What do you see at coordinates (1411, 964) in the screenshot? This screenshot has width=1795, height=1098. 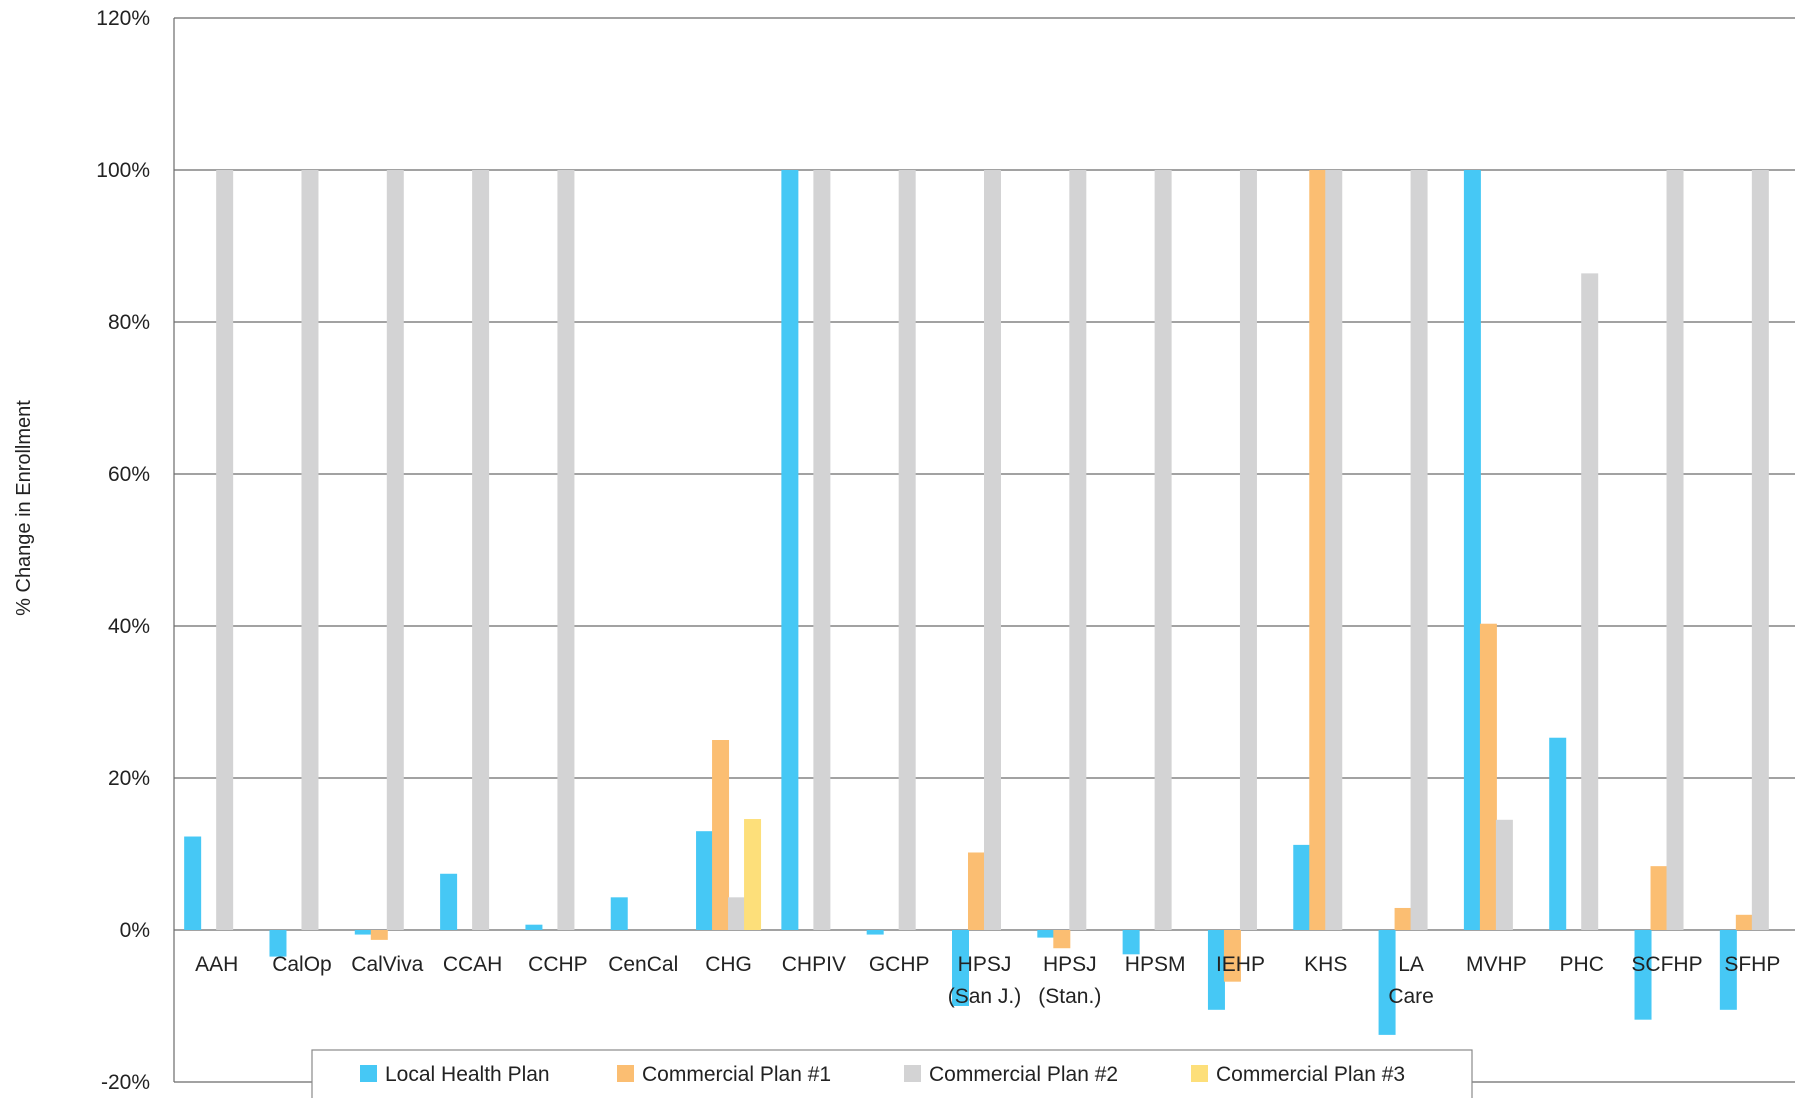 I see `x-tick-label: LA` at bounding box center [1411, 964].